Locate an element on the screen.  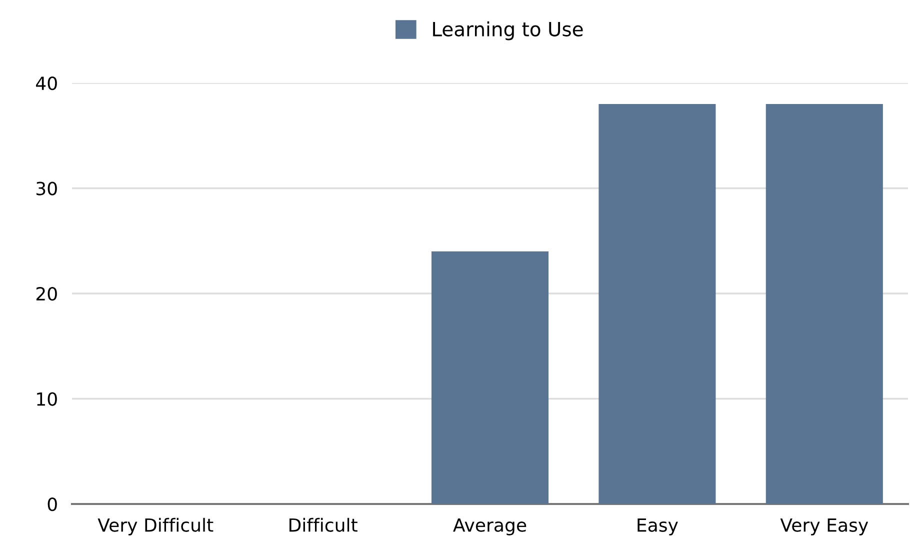
x-tick-label: Difficult is located at coordinates (324, 525).